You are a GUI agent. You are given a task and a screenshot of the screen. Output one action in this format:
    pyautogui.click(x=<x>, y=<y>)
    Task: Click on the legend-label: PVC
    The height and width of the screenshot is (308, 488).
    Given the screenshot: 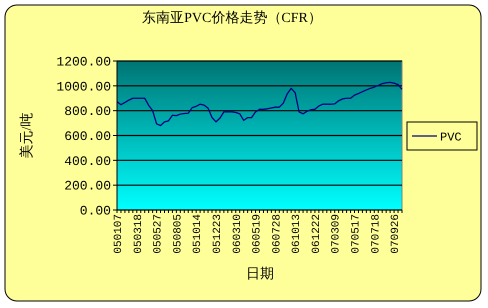 What is the action you would take?
    pyautogui.click(x=451, y=137)
    